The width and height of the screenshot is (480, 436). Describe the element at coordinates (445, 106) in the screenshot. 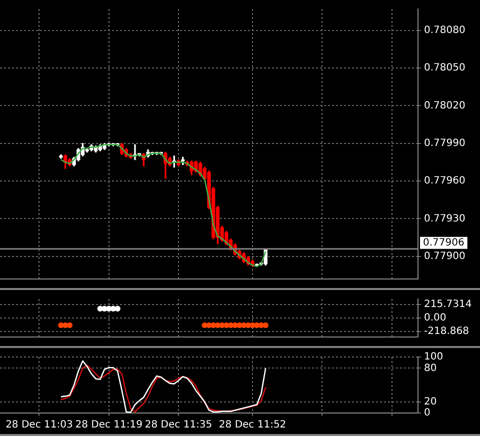

I see `y-tick-label: 0.78020` at that location.